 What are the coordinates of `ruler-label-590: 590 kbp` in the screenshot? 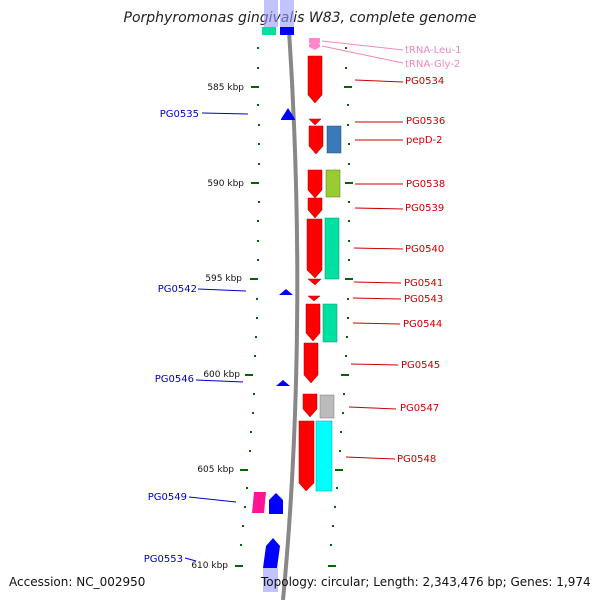 It's located at (225, 184).